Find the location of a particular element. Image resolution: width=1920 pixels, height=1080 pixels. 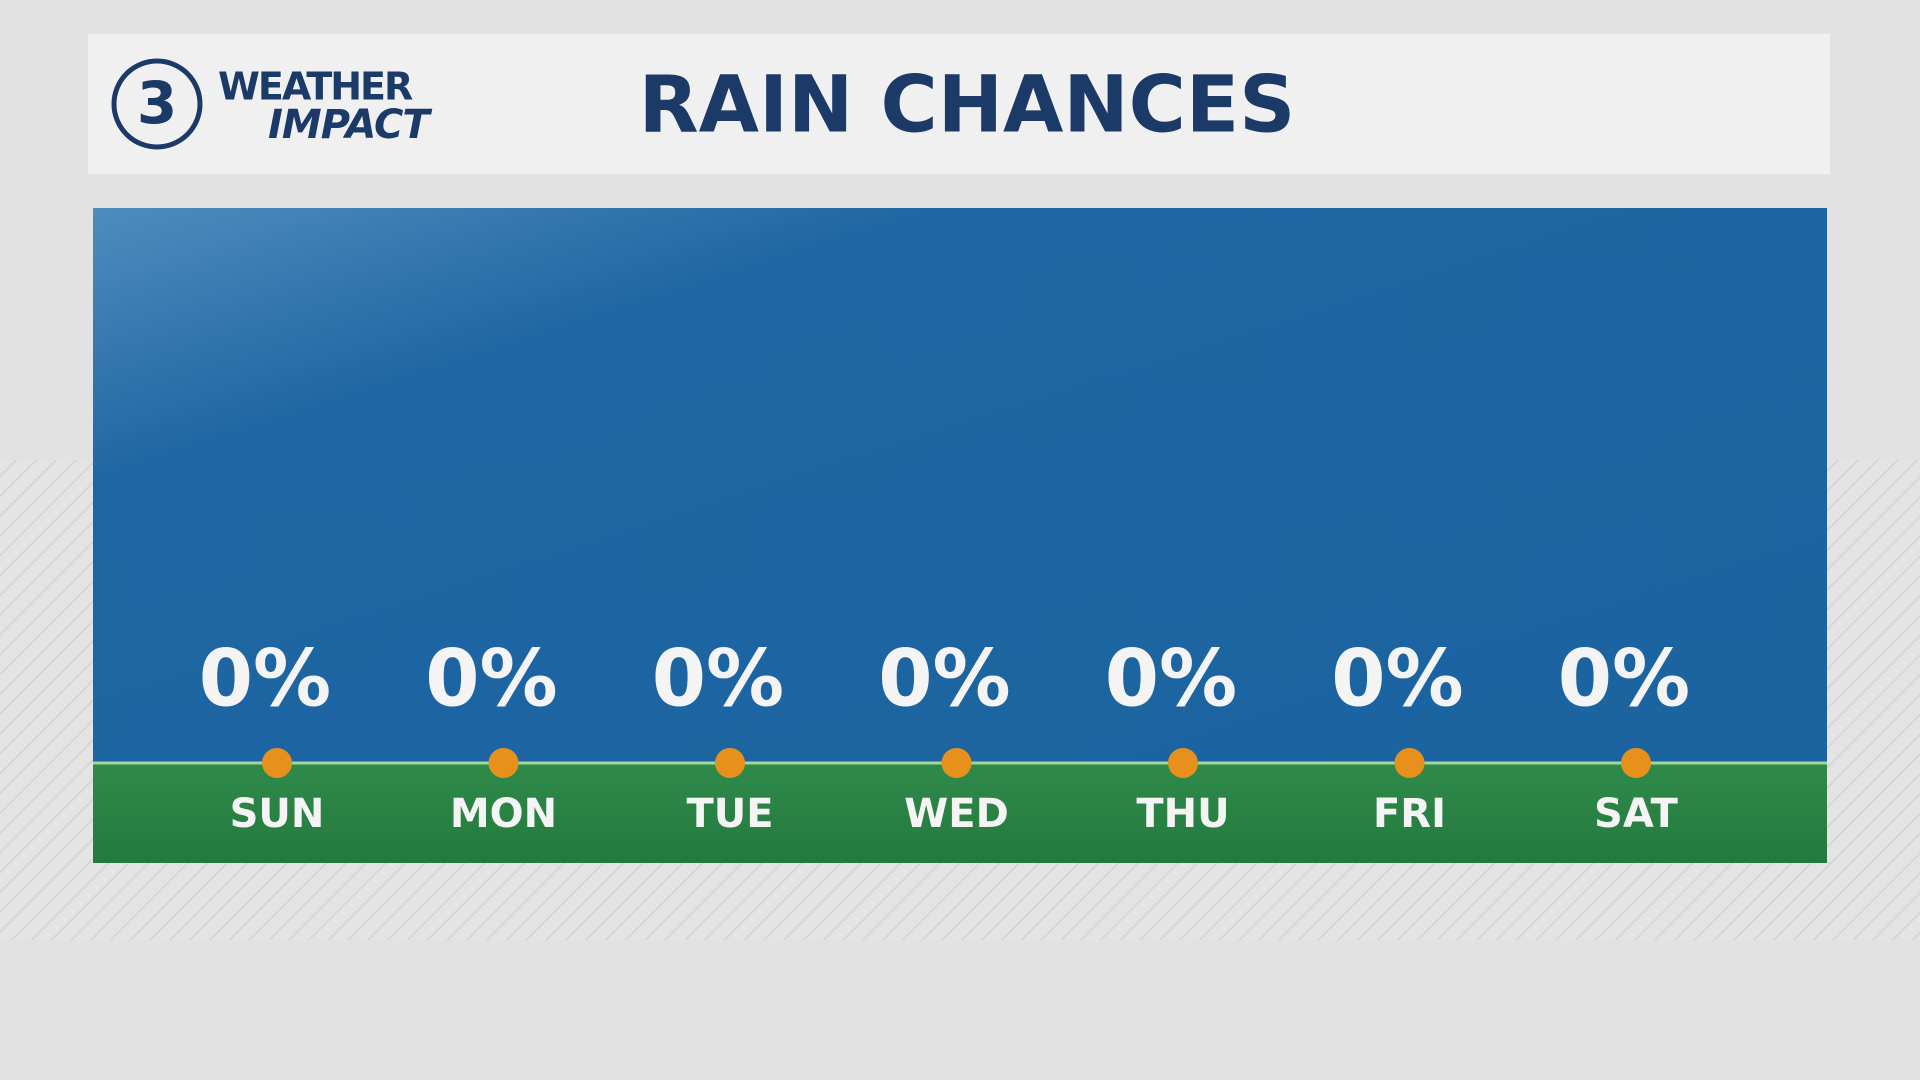

day-label: FRI is located at coordinates (1409, 814).